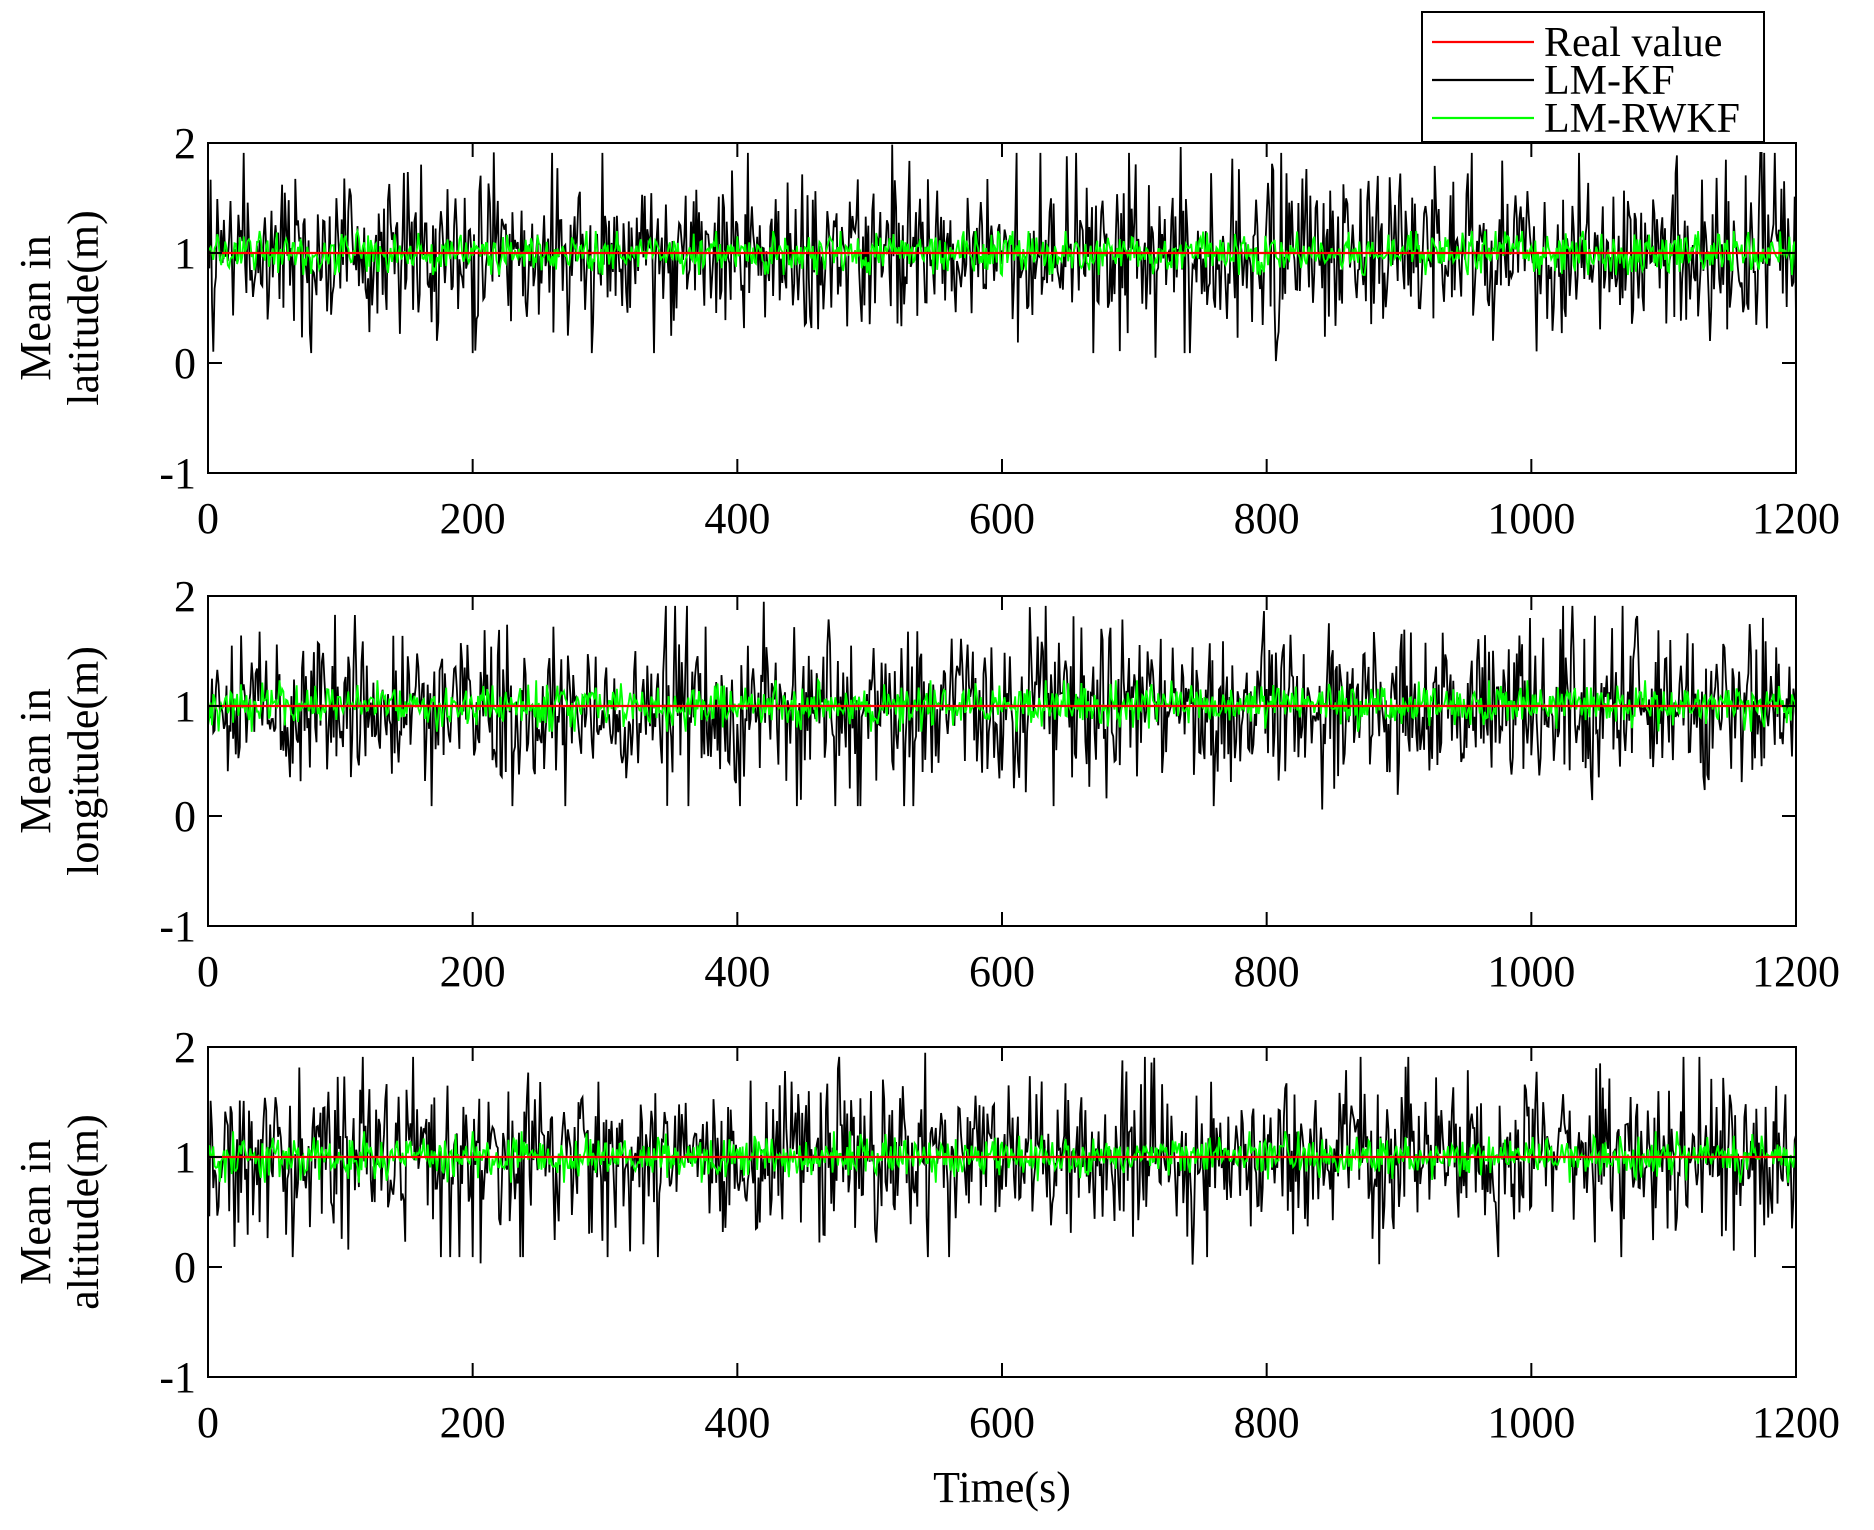 This screenshot has height=1530, width=1874. I want to click on series-line-lm-kf, so click(1002, 1158).